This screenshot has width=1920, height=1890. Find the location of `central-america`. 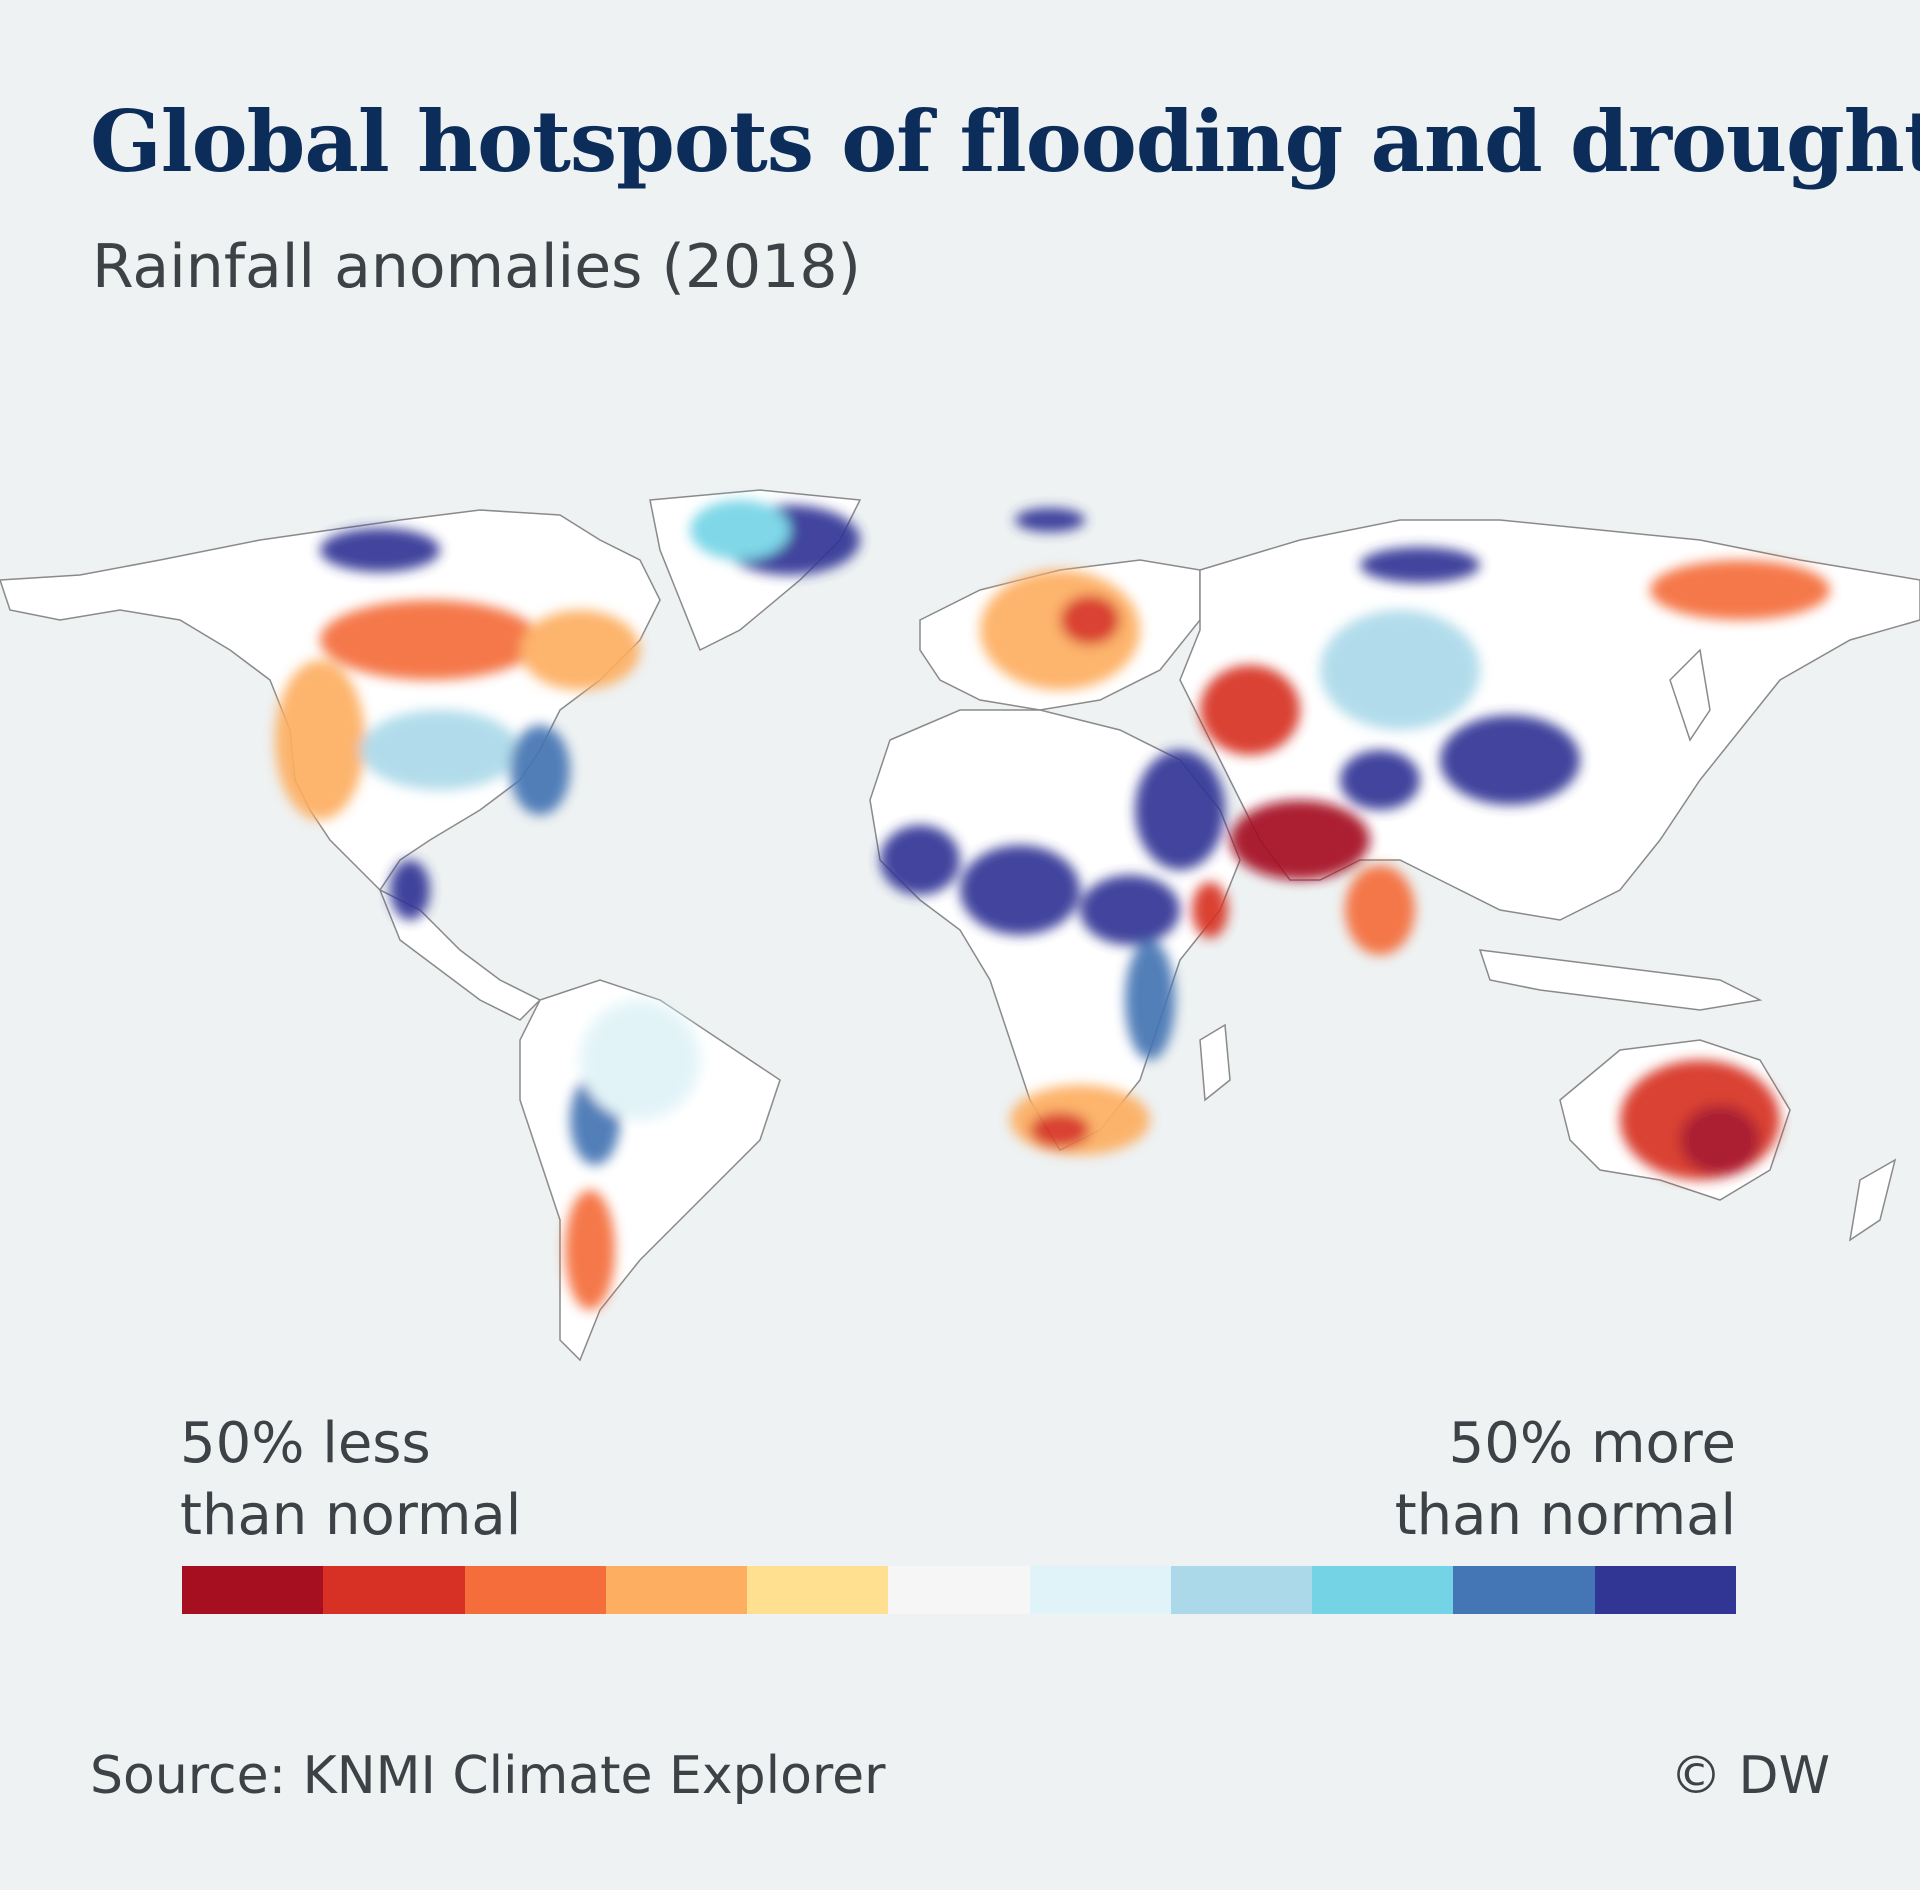

central-america is located at coordinates (460, 954).